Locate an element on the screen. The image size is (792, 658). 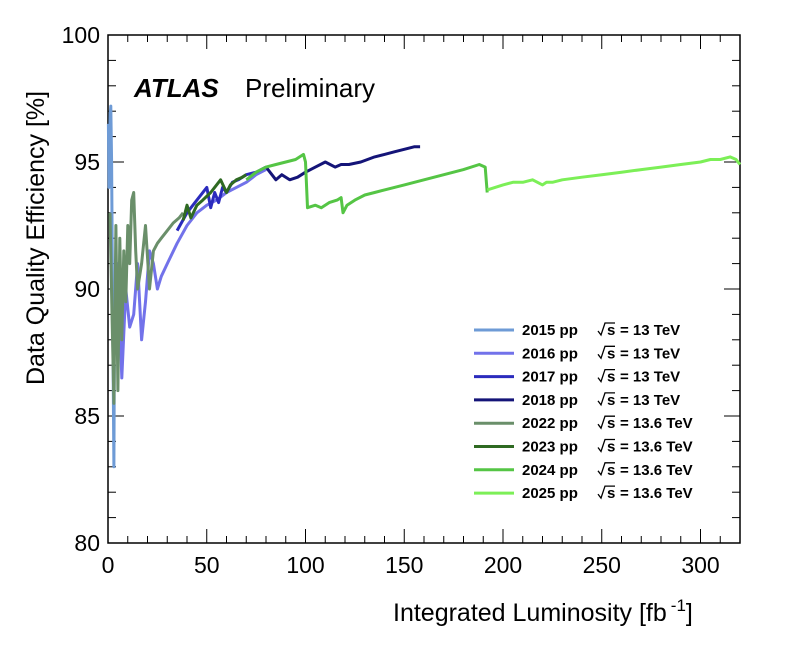
legend-label: 2023 pp is located at coordinates (550, 447).